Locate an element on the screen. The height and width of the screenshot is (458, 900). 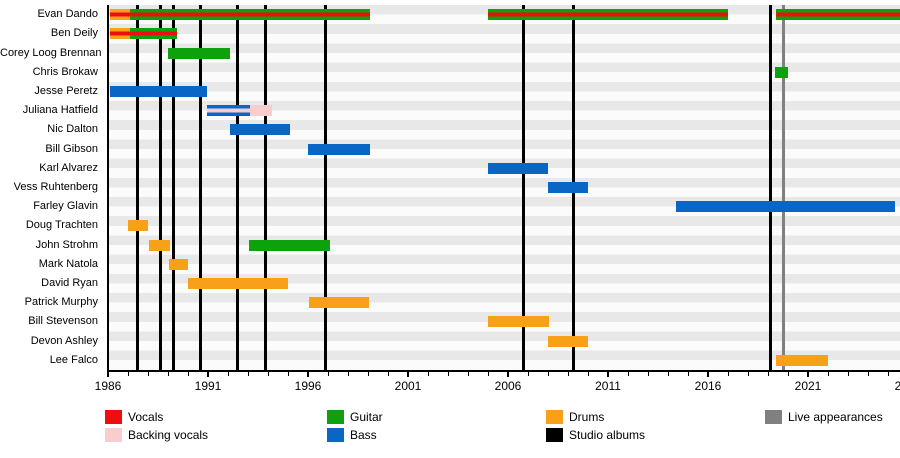
member-name-text: Farley Glavin is located at coordinates (65, 206).